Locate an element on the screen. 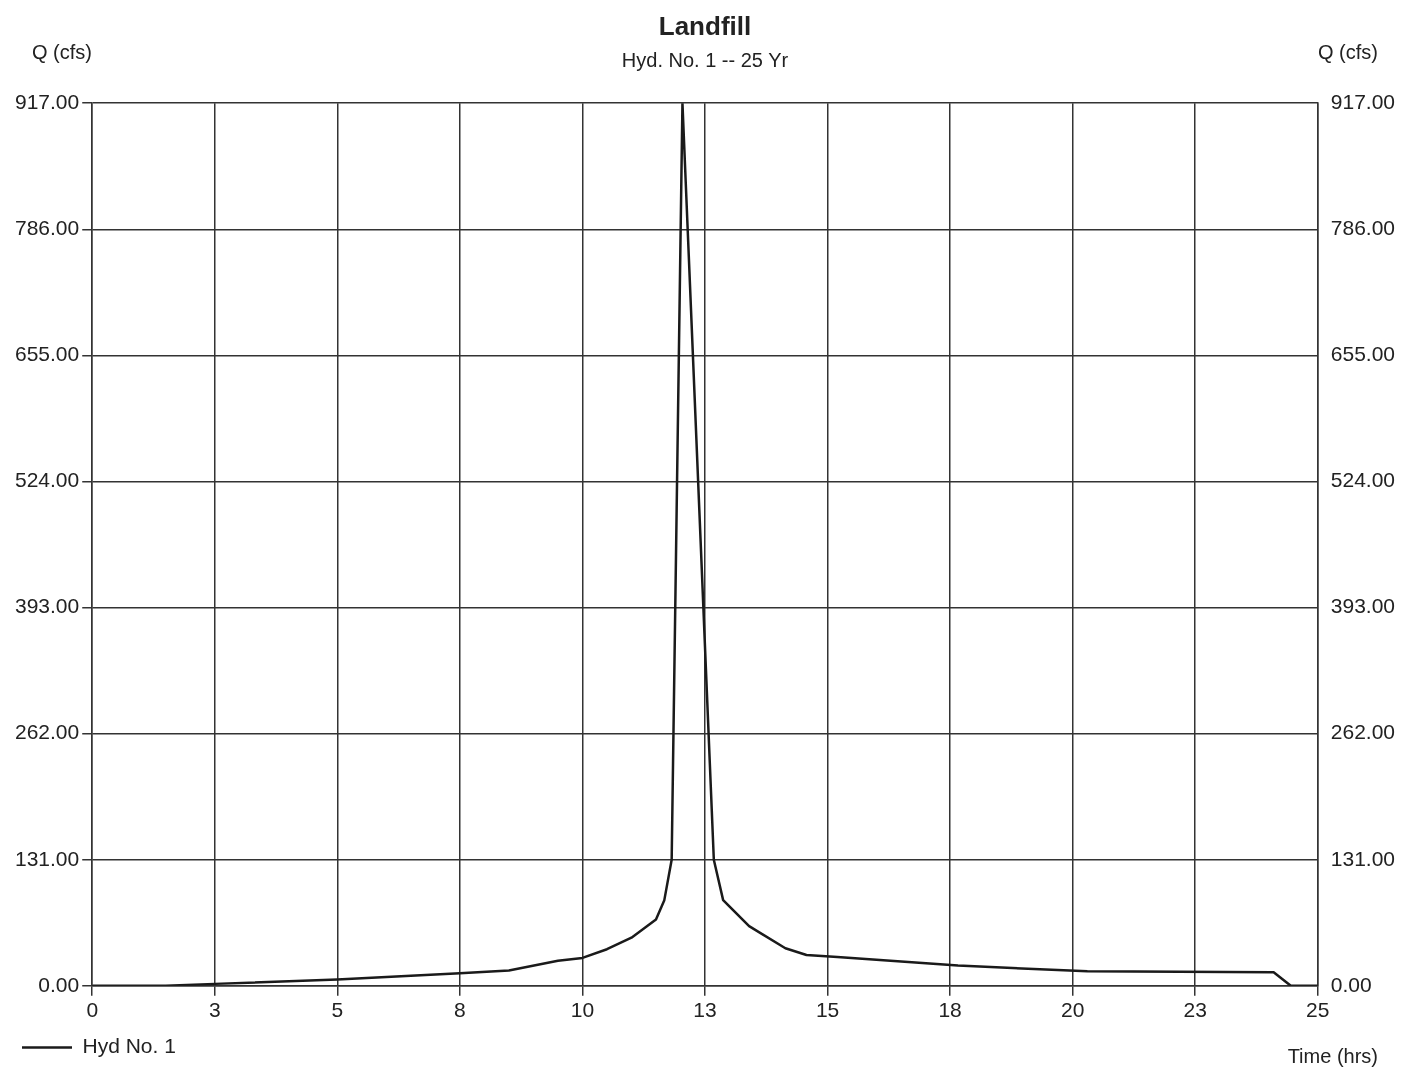  x-tick-label: 25 is located at coordinates (1318, 1010).